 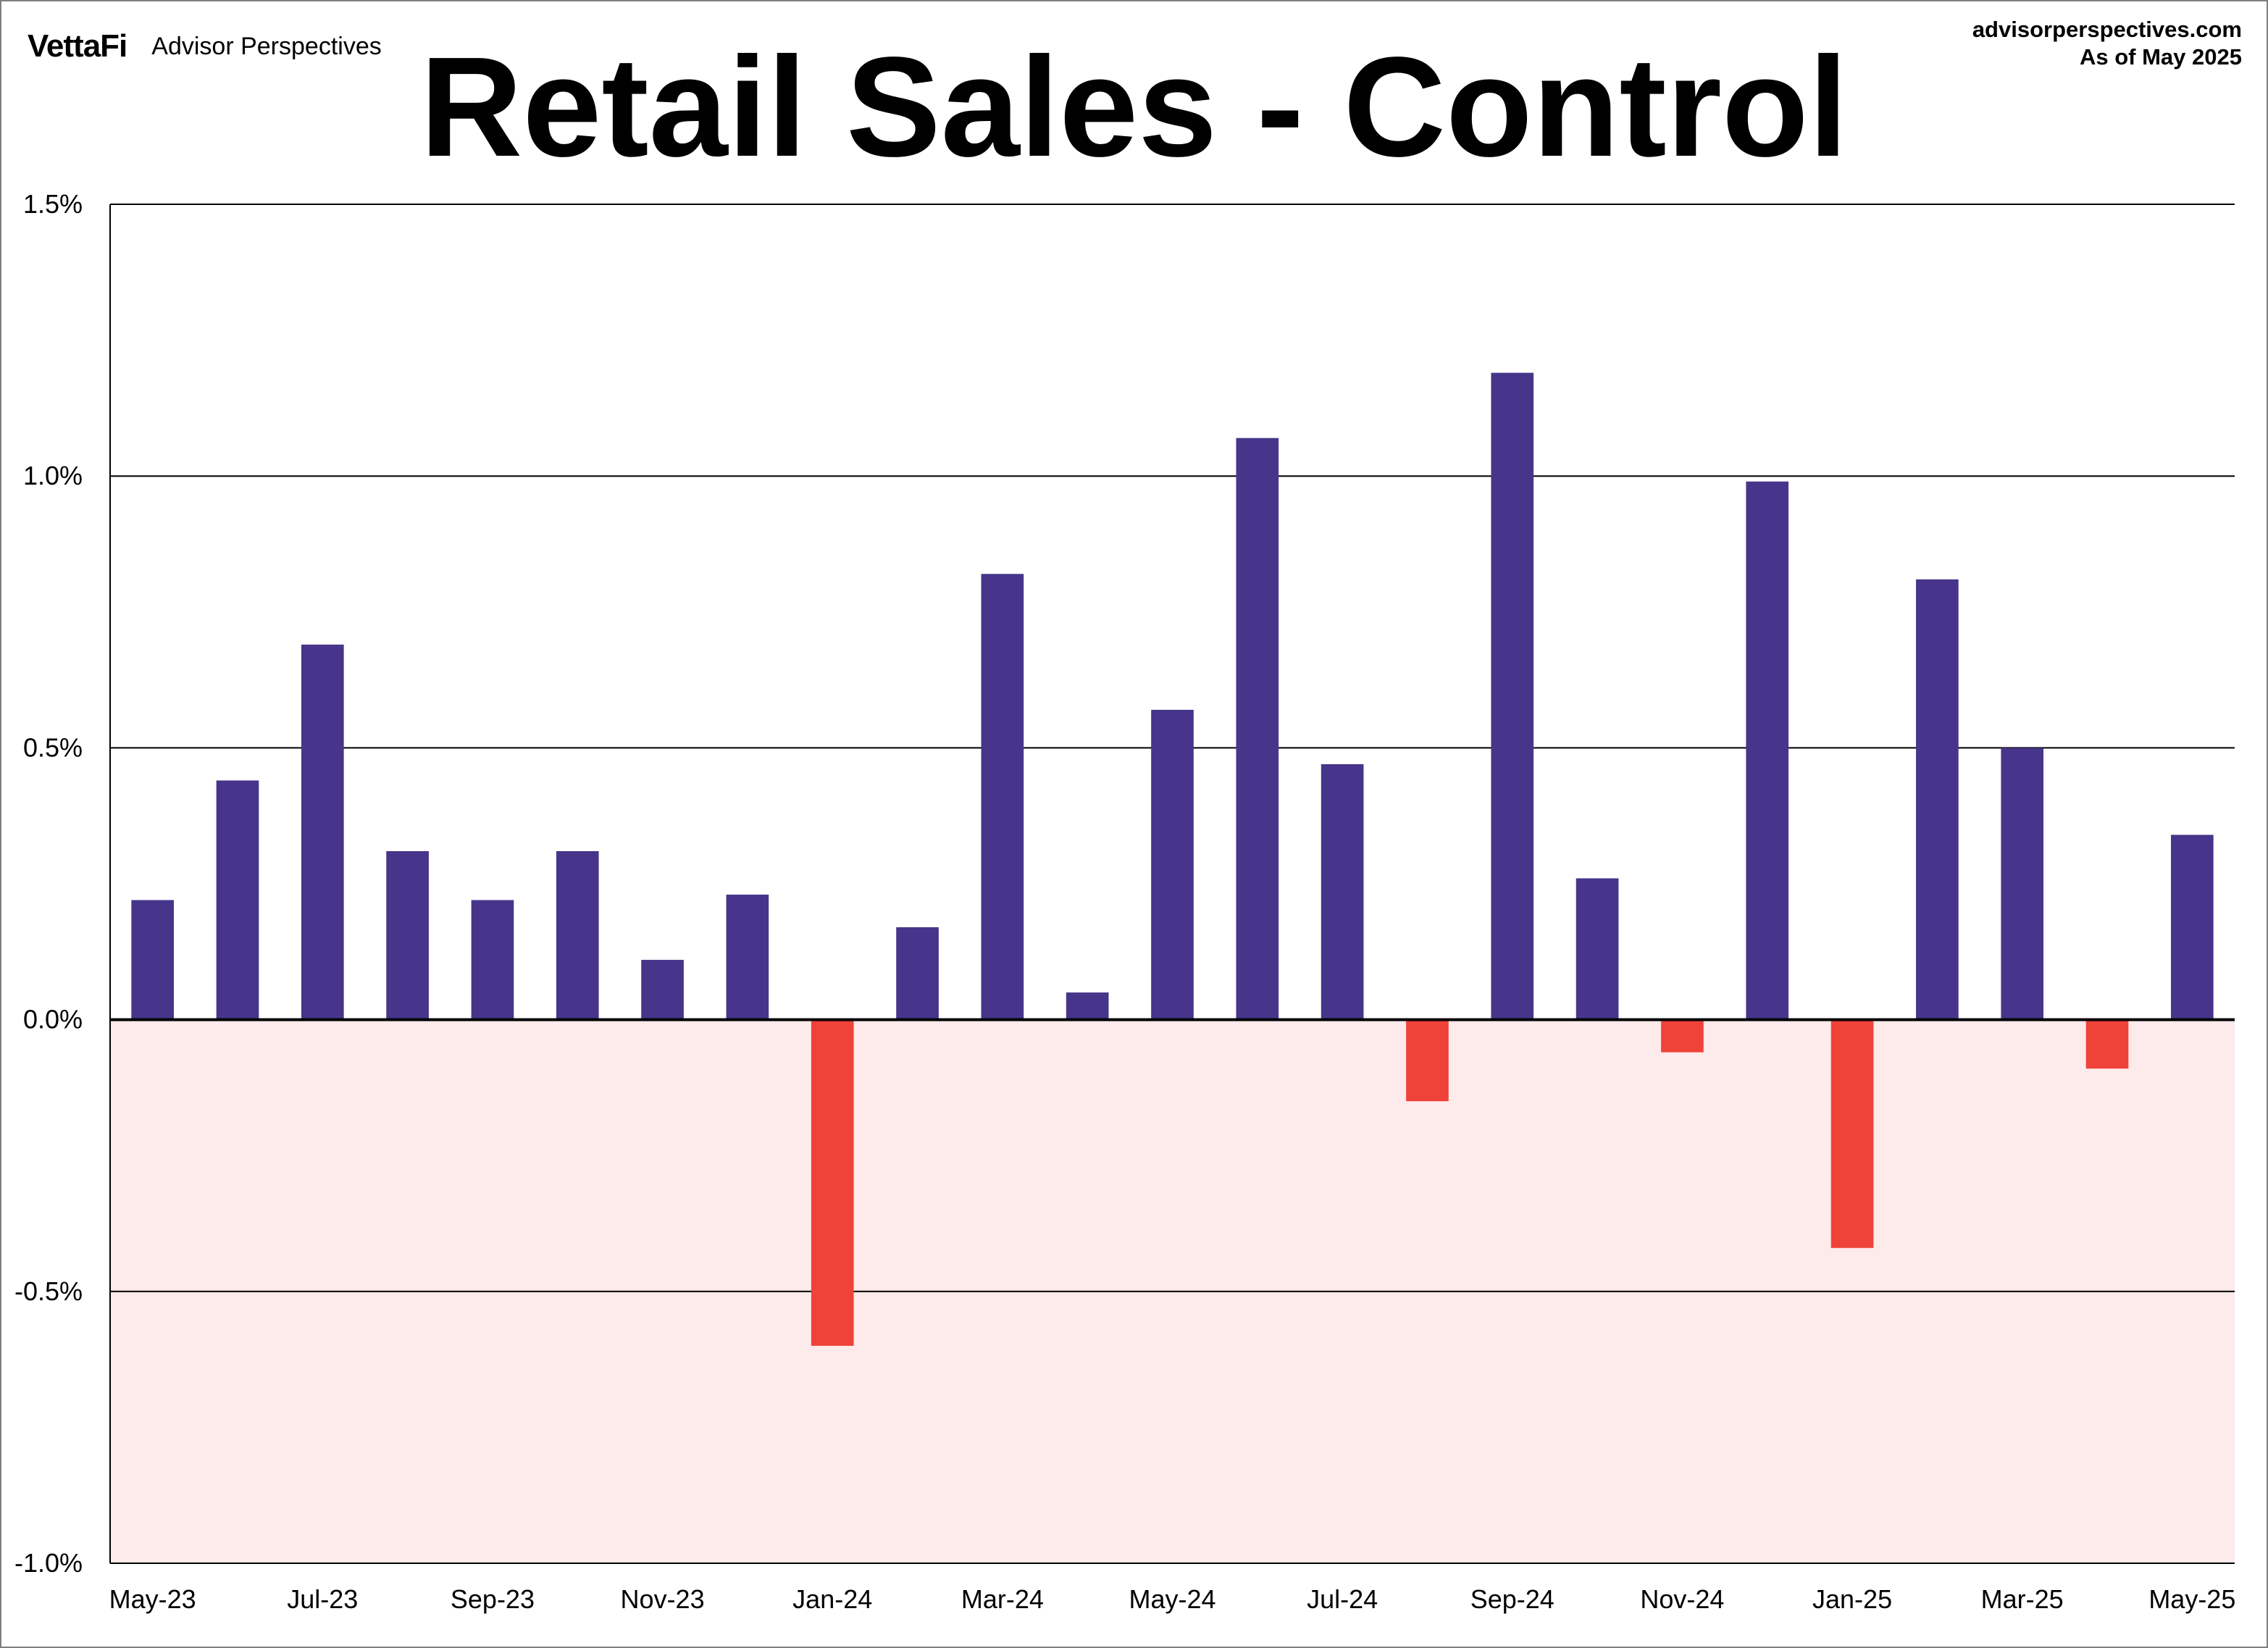 What do you see at coordinates (153, 1599) in the screenshot?
I see `x-tick-label: May-23` at bounding box center [153, 1599].